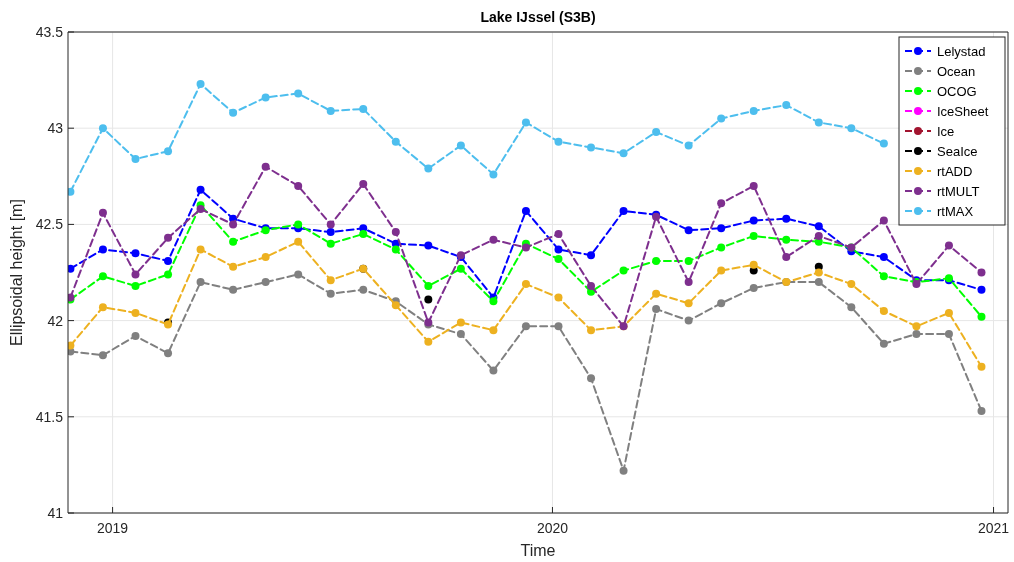 Image resolution: width=1014 pixels, height=562 pixels. I want to click on y-tick-label: 41.5, so click(49, 416).